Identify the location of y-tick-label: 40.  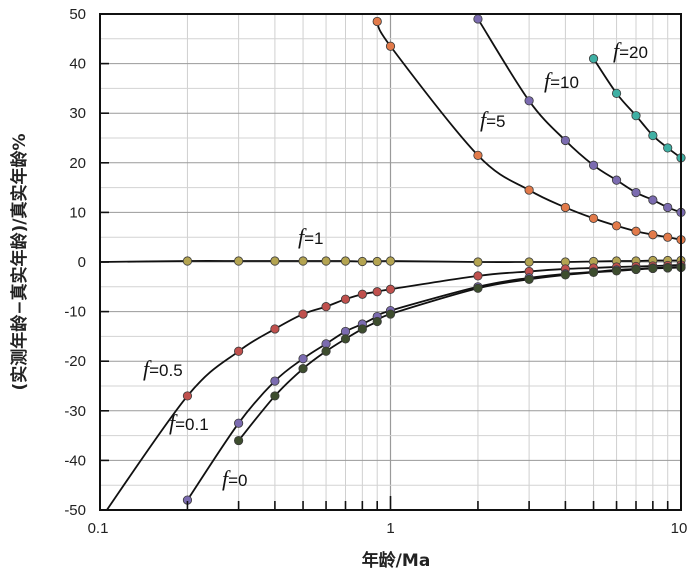
(77, 64).